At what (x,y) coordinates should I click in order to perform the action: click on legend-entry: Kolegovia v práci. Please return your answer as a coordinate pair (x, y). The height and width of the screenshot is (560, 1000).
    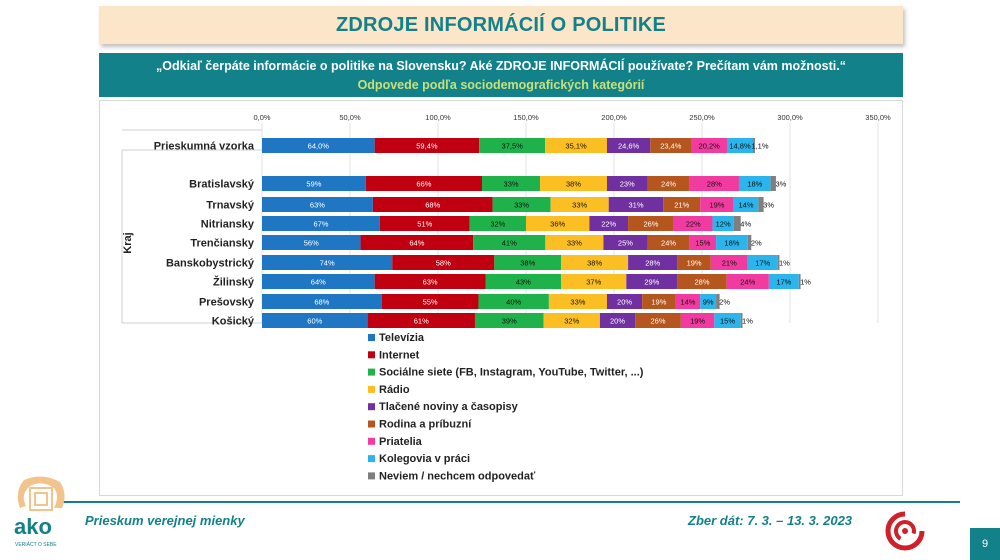
    Looking at the image, I should click on (424, 459).